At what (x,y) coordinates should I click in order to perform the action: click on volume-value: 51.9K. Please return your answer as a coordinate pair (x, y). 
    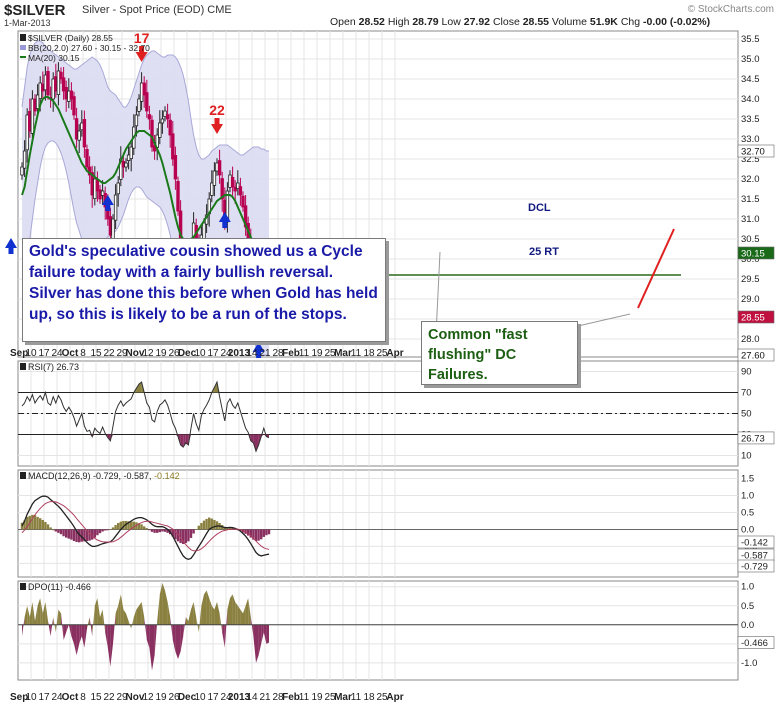
    Looking at the image, I should click on (603, 22).